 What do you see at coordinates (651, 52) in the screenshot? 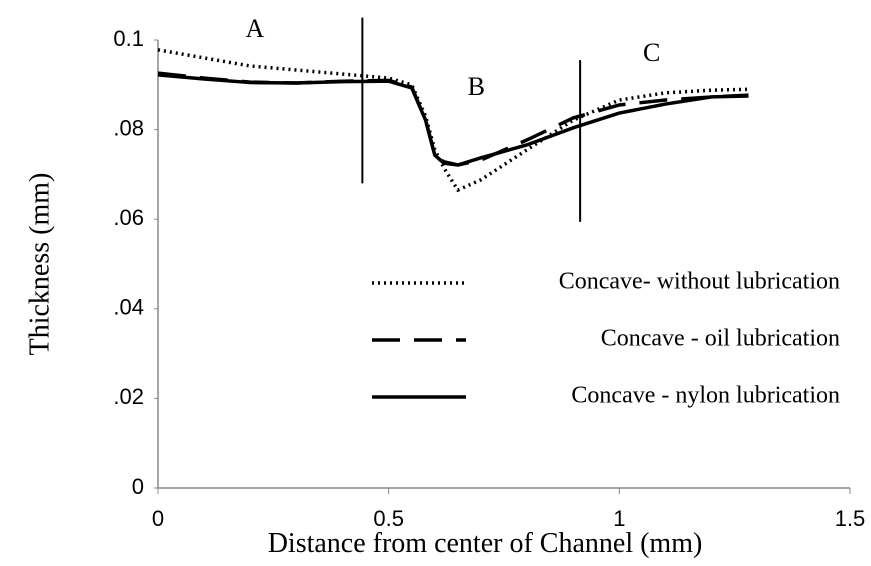
I see `region-label: C` at bounding box center [651, 52].